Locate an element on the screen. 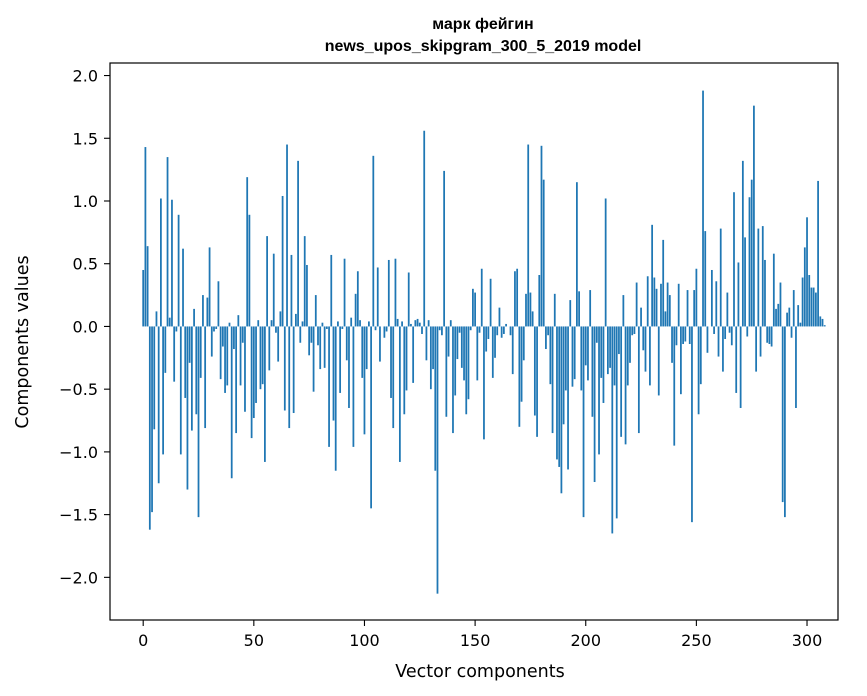 The width and height of the screenshot is (867, 696). y-axis-label: Components values is located at coordinates (23, 341).